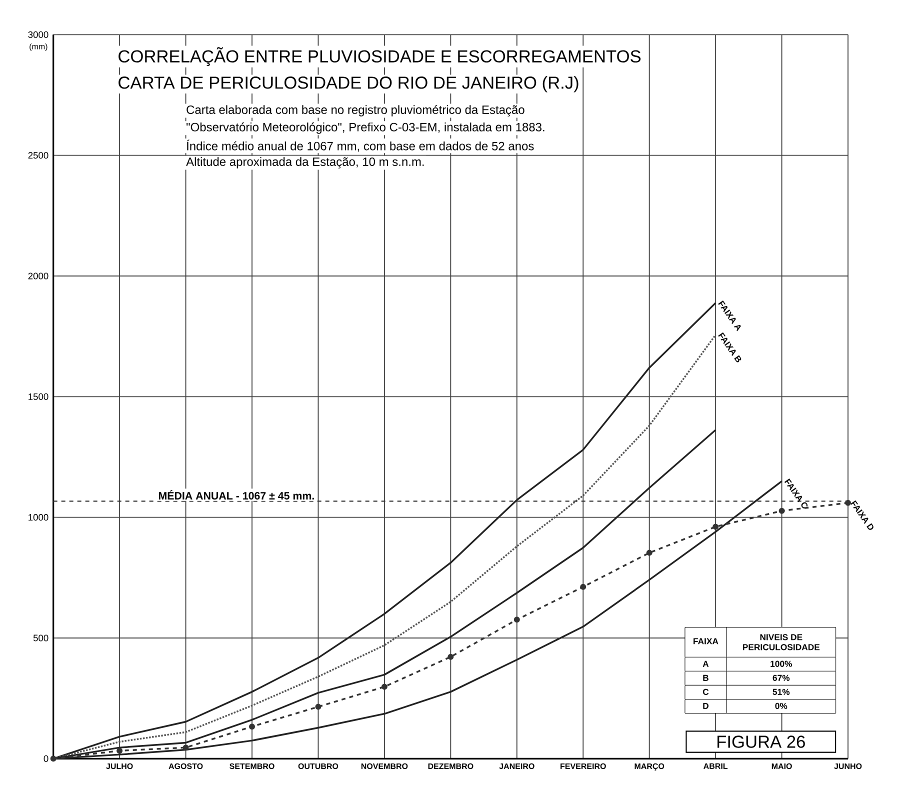 This screenshot has width=912, height=800. What do you see at coordinates (365, 128) in the screenshot?
I see `annotation: "Observatório Meteorológico", Prefixo C-03-EM, instalada em 1883.` at bounding box center [365, 128].